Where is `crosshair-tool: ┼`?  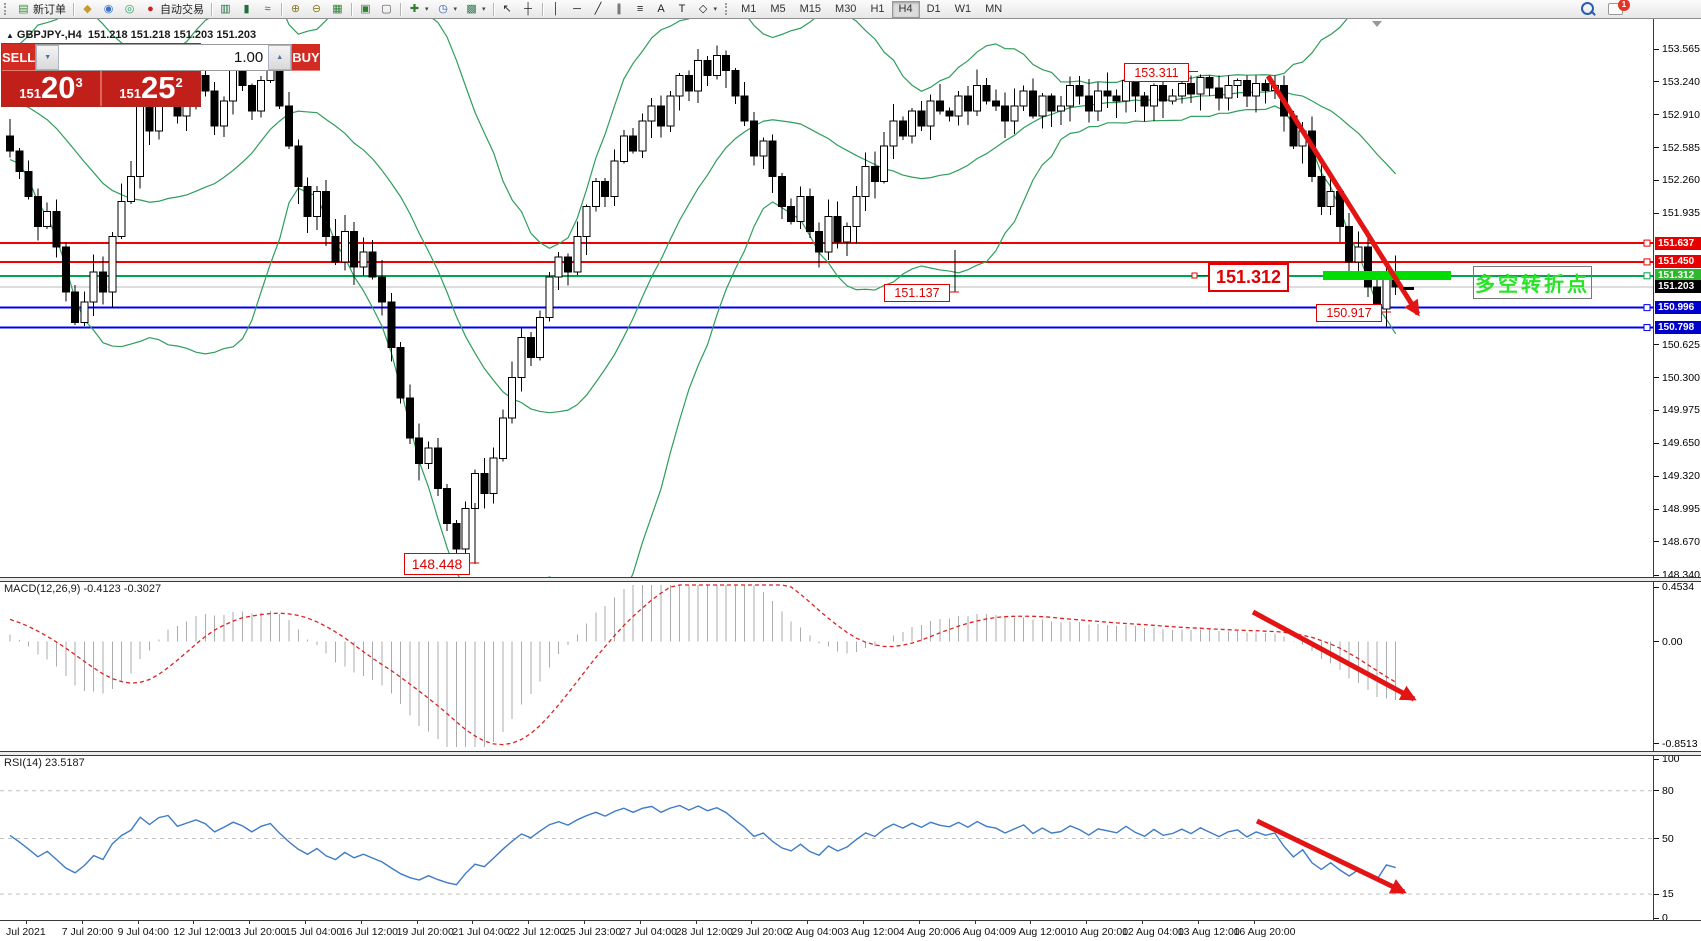 crosshair-tool: ┼ is located at coordinates (528, 9).